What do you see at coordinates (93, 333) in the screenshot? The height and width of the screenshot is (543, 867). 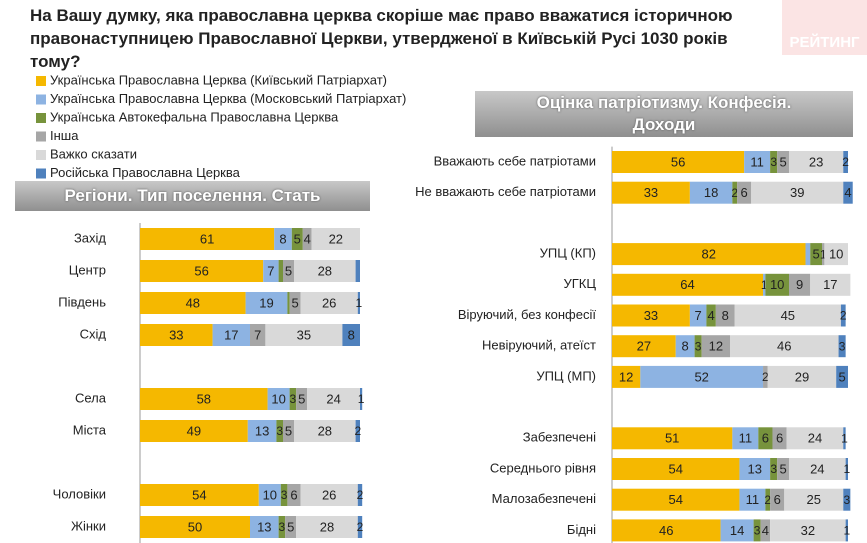 I see `category-label: Схід` at bounding box center [93, 333].